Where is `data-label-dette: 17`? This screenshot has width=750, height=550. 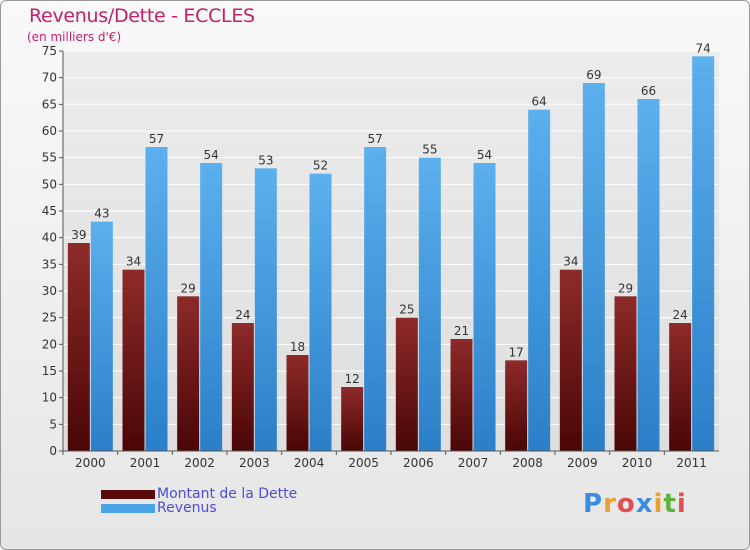
data-label-dette: 17 is located at coordinates (516, 352).